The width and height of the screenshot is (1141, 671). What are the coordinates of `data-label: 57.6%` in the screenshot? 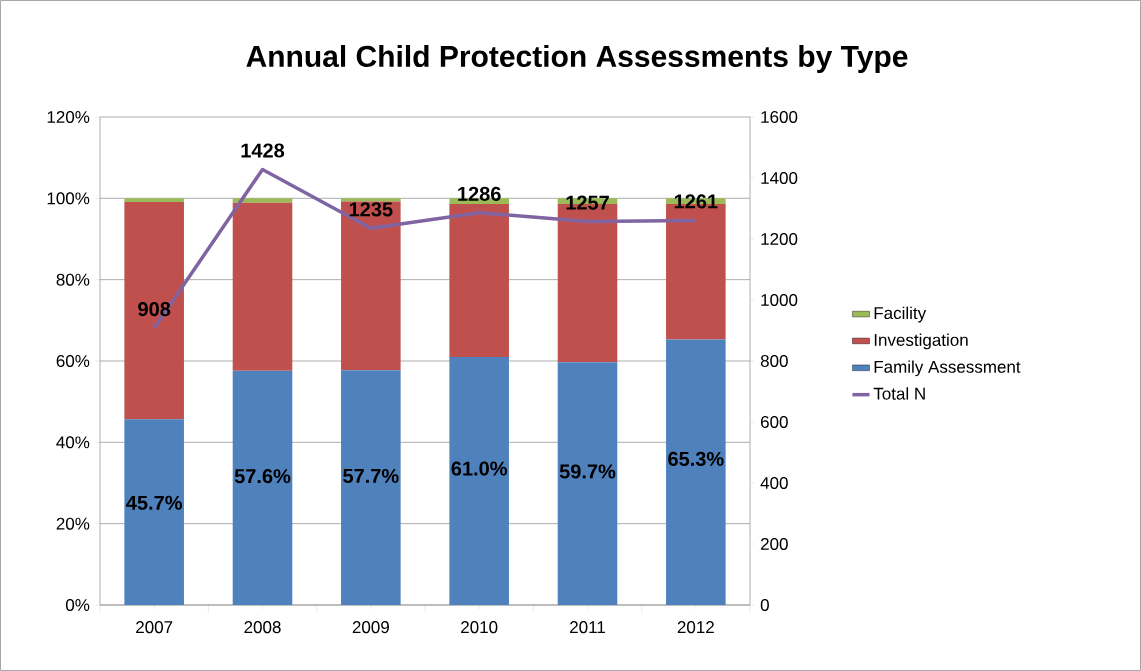 It's located at (262, 476).